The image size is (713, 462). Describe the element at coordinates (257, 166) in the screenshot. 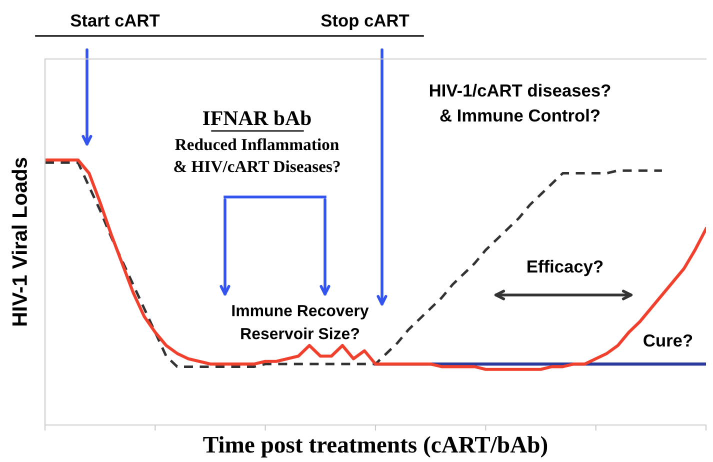

I see `annotation: & HIV/cART Diseases?` at that location.